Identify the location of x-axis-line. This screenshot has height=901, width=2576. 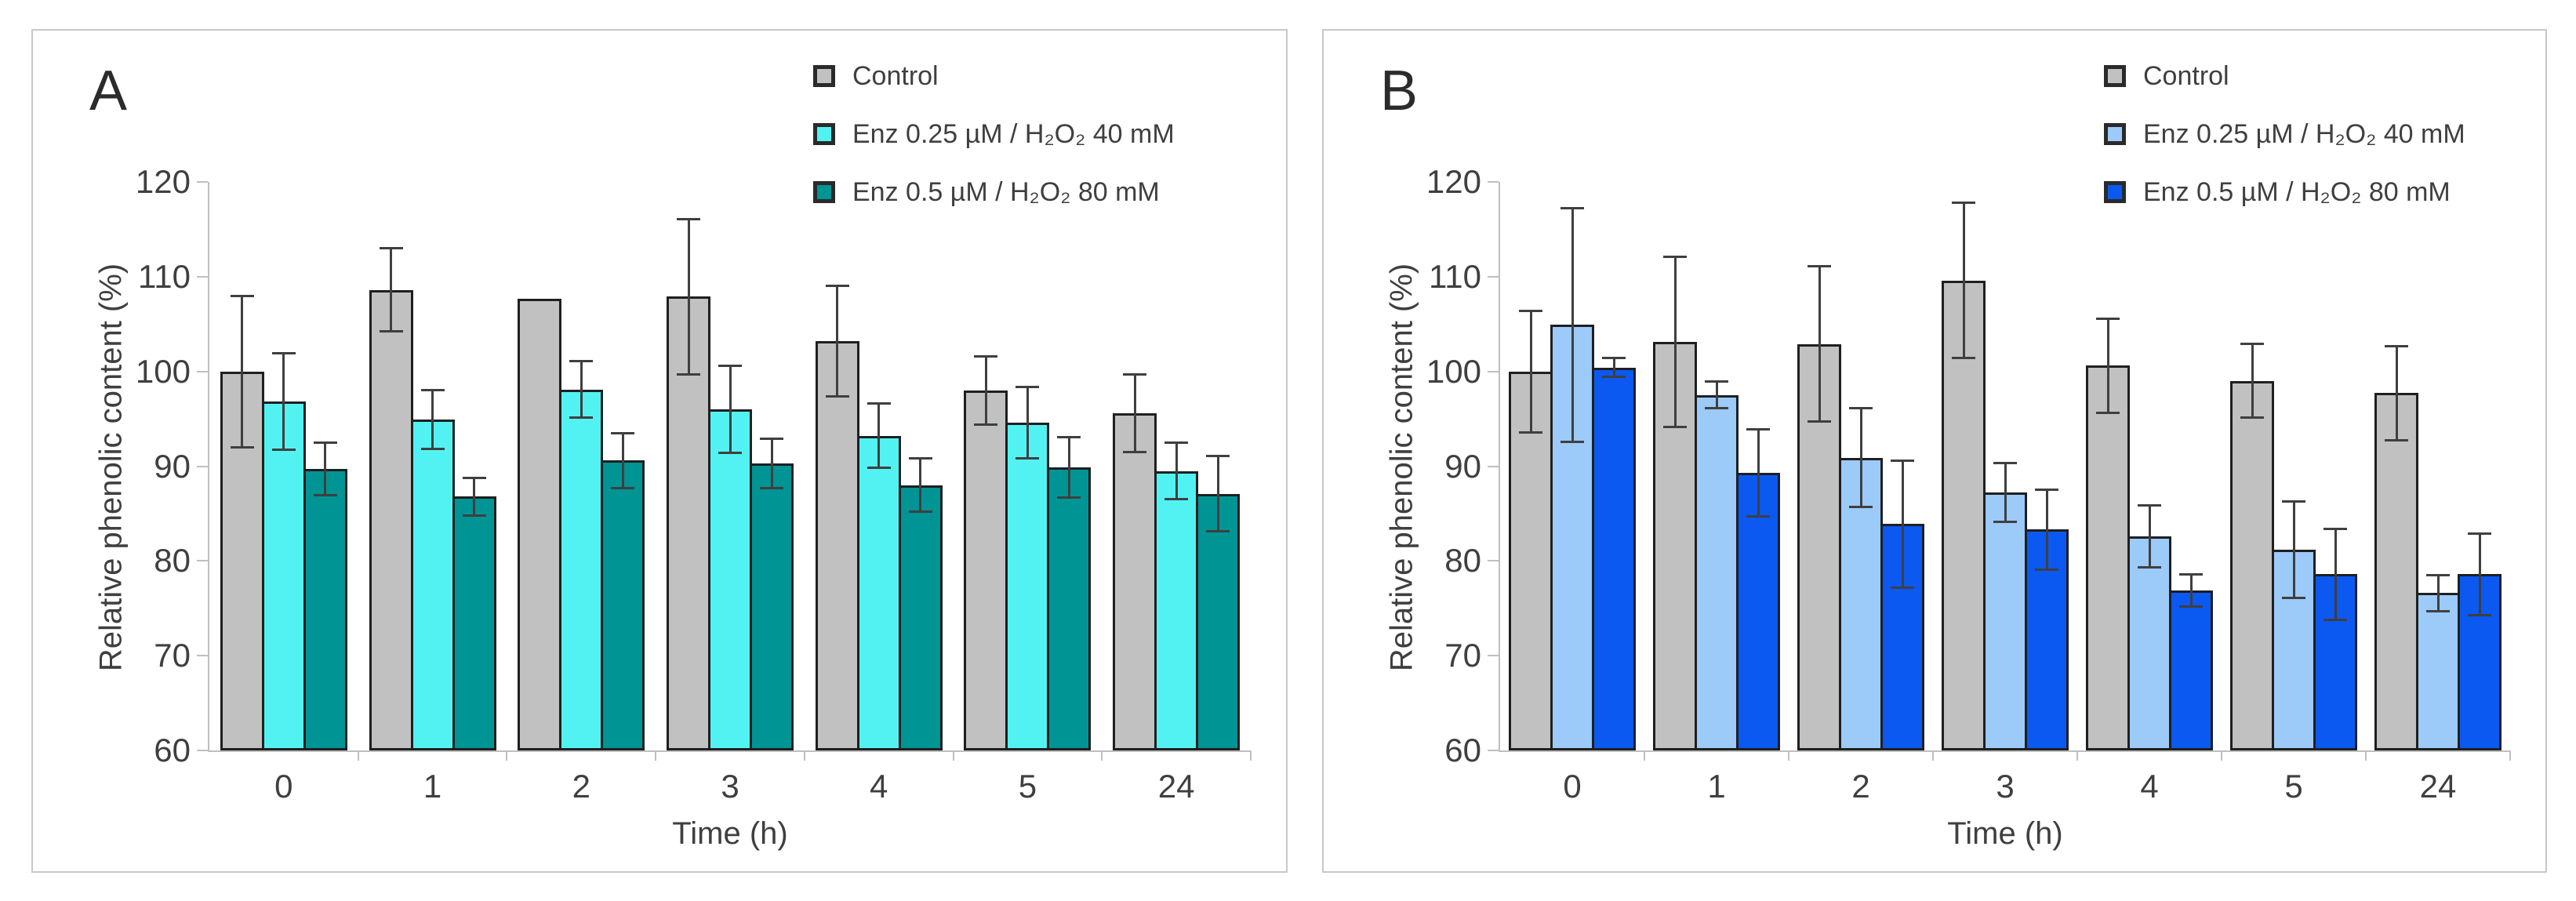
(729, 751).